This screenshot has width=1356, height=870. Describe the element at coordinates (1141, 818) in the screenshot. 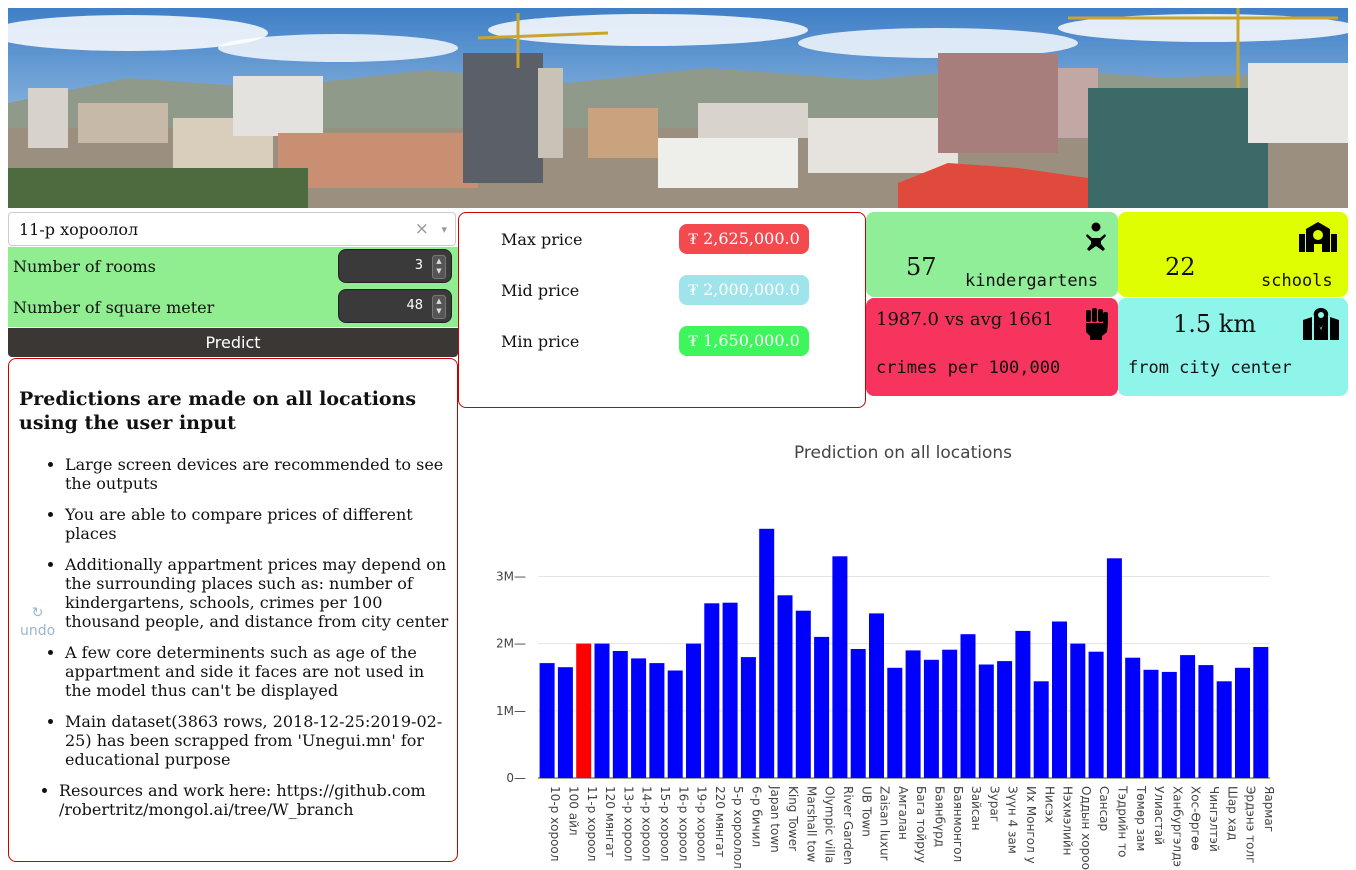

I see `x-tick-label: Төмөр зам` at that location.